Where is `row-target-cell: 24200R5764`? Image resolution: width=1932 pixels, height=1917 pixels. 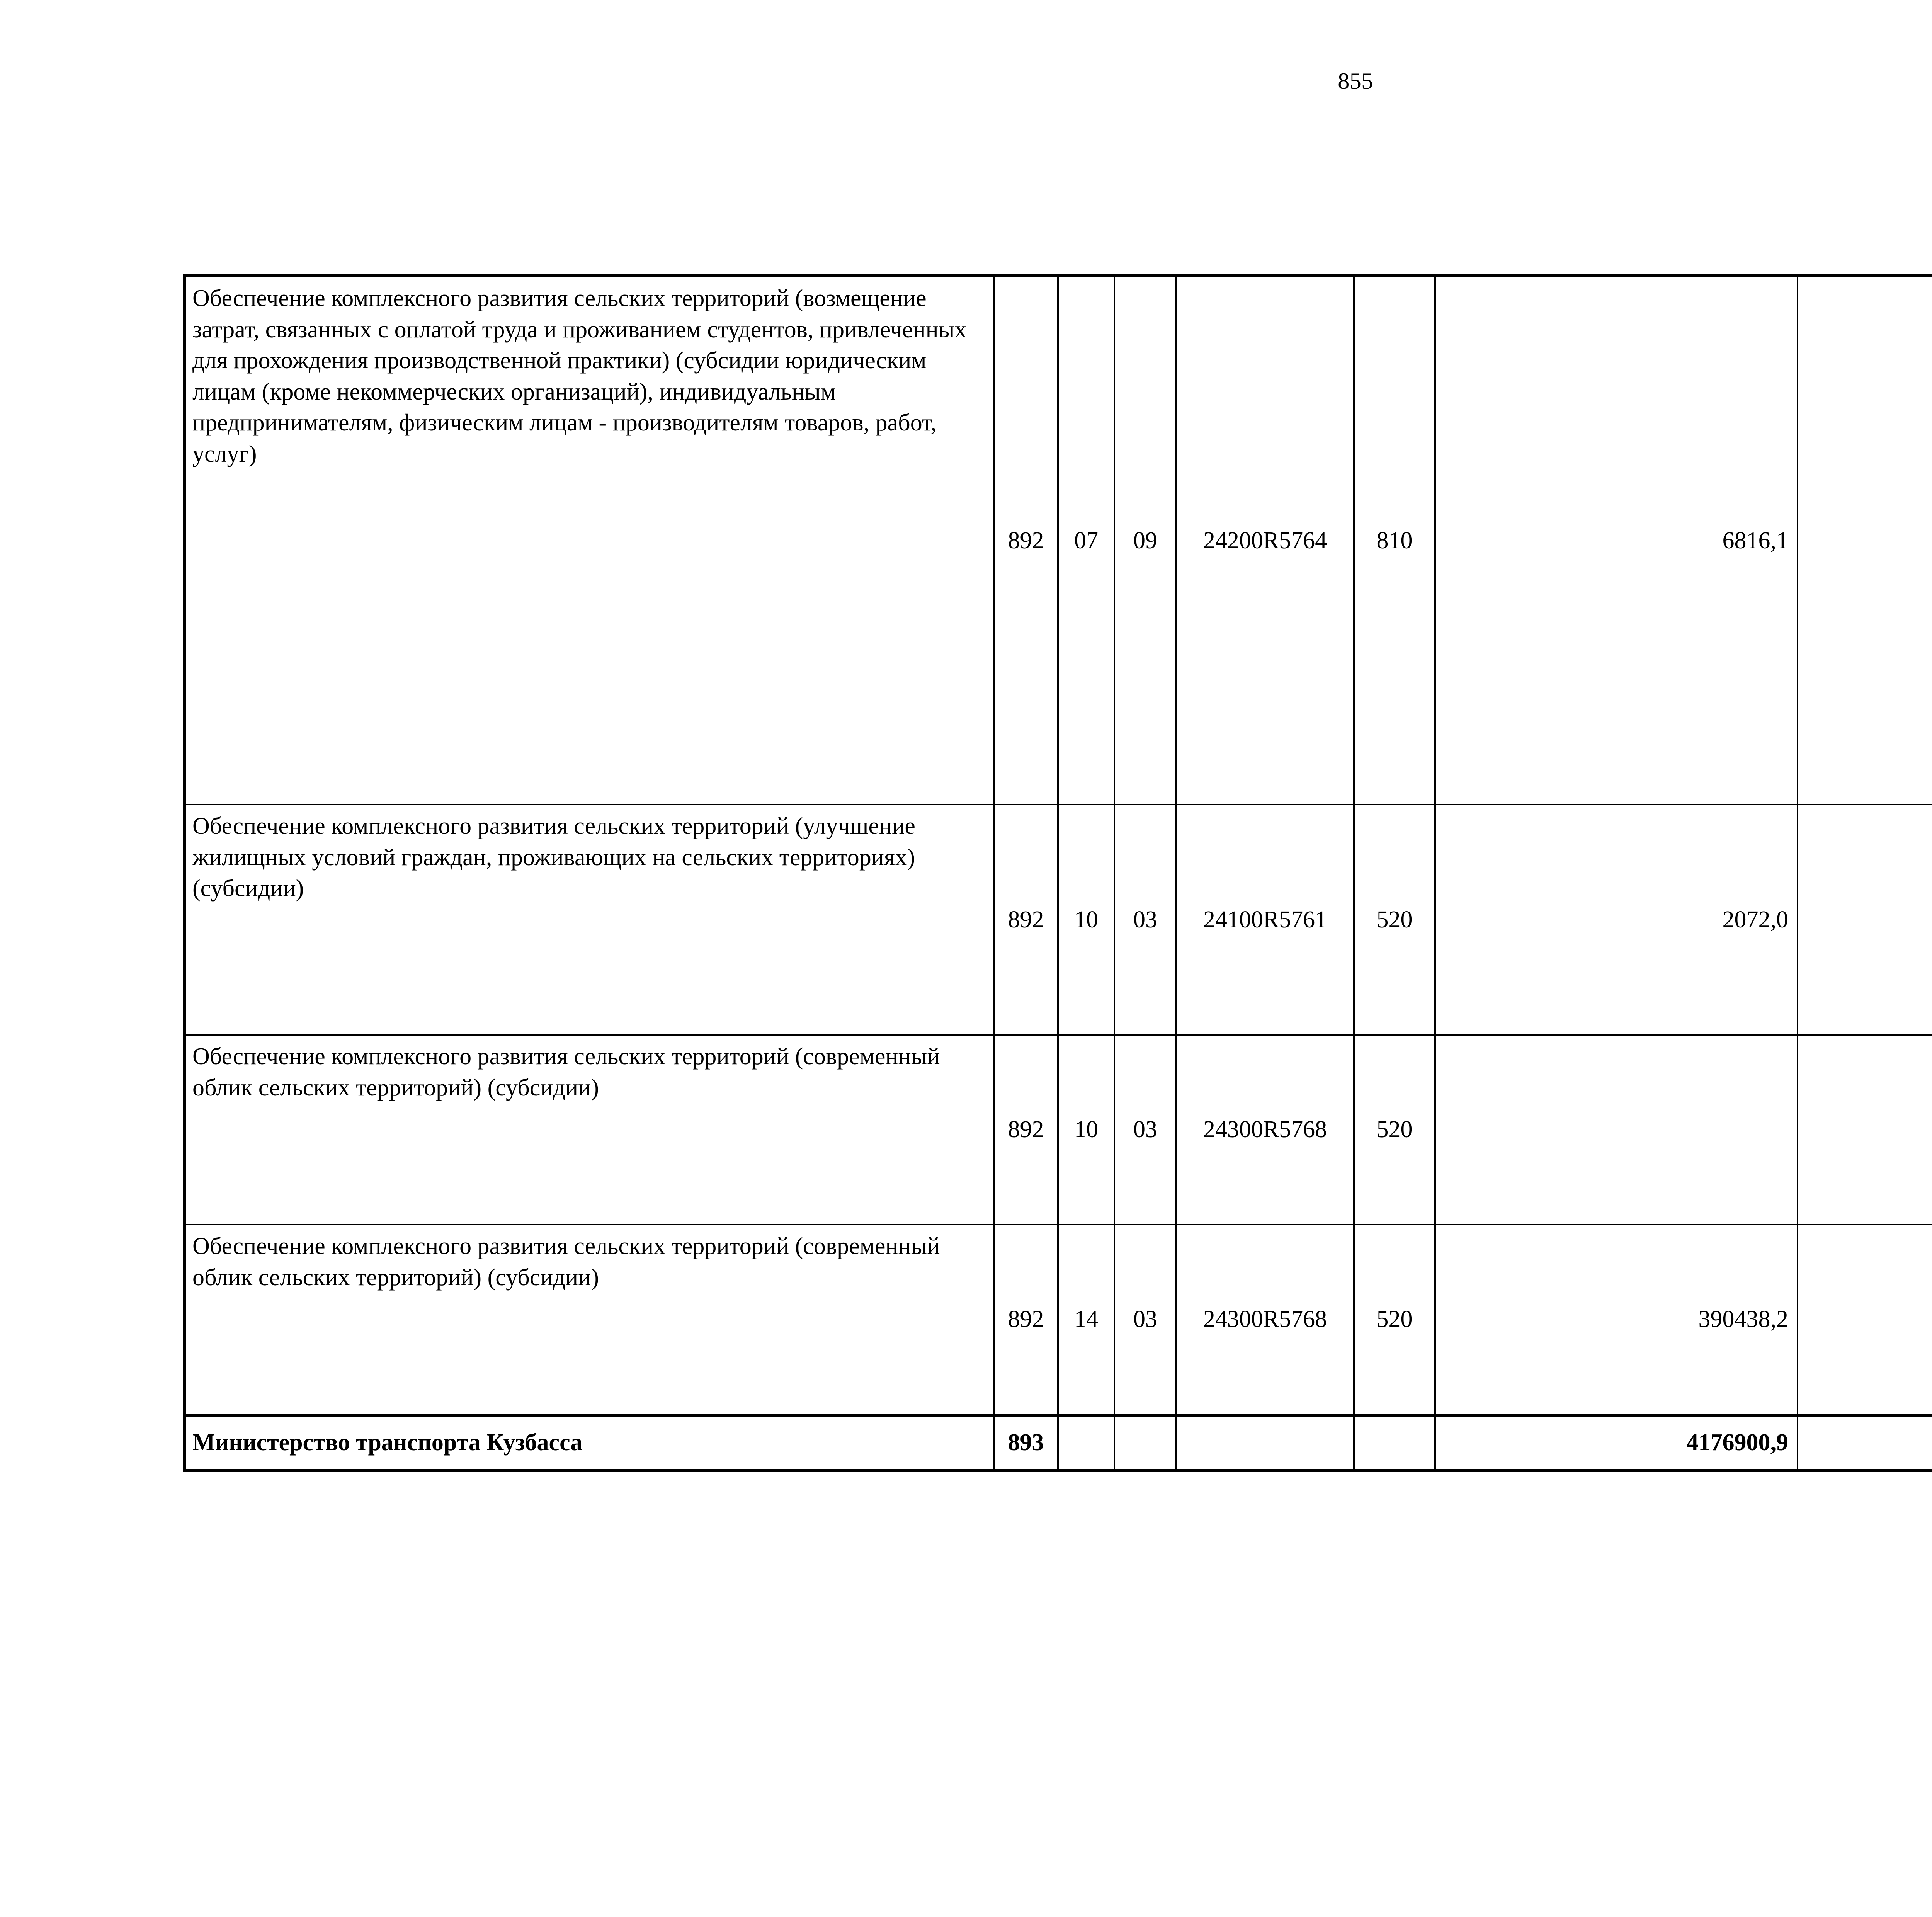
row-target-cell: 24200R5764 is located at coordinates (1265, 540).